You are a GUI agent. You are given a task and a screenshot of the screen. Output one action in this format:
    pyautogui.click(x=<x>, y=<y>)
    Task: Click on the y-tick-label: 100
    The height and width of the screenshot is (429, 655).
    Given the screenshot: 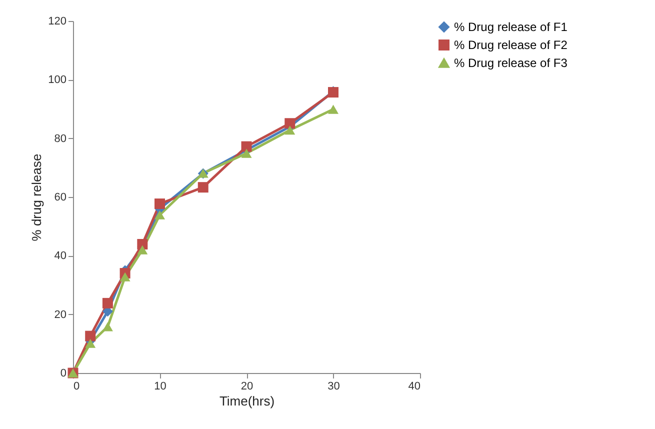 What is the action you would take?
    pyautogui.click(x=57, y=80)
    